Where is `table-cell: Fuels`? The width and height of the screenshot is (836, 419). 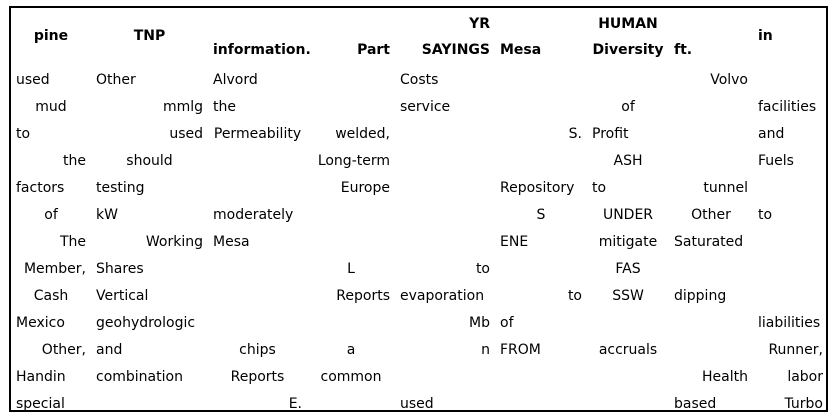 table-cell: Fuels is located at coordinates (776, 161).